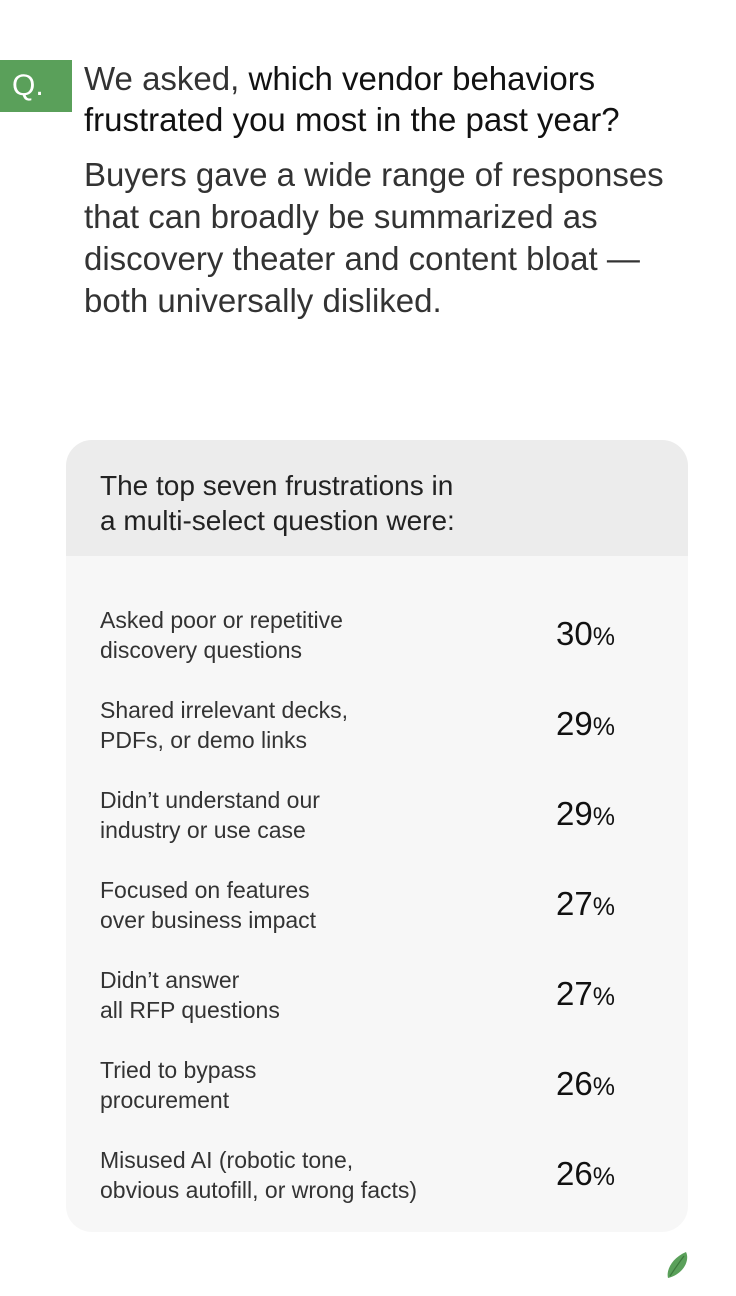 This screenshot has height=1296, width=736. I want to click on frustration-label-line-1: Shared irrelevant decks,, so click(224, 710).